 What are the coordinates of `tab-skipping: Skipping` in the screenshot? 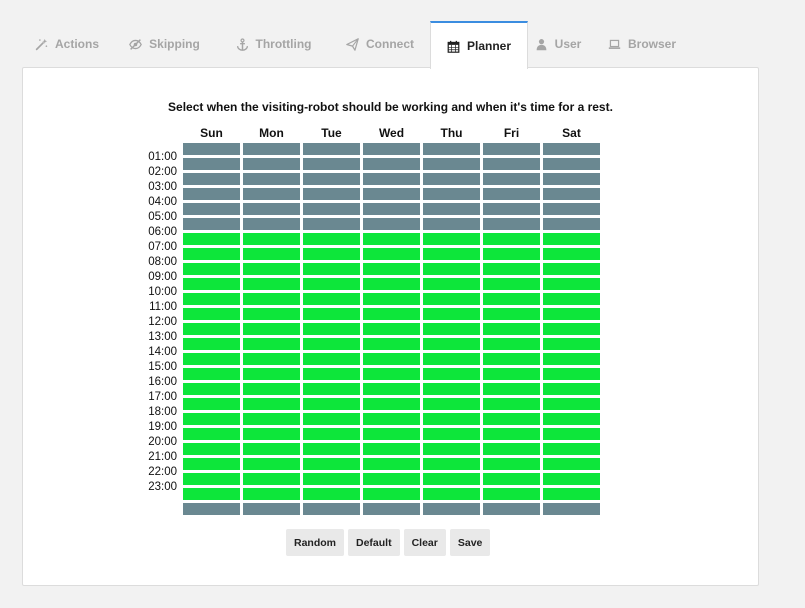 It's located at (164, 44).